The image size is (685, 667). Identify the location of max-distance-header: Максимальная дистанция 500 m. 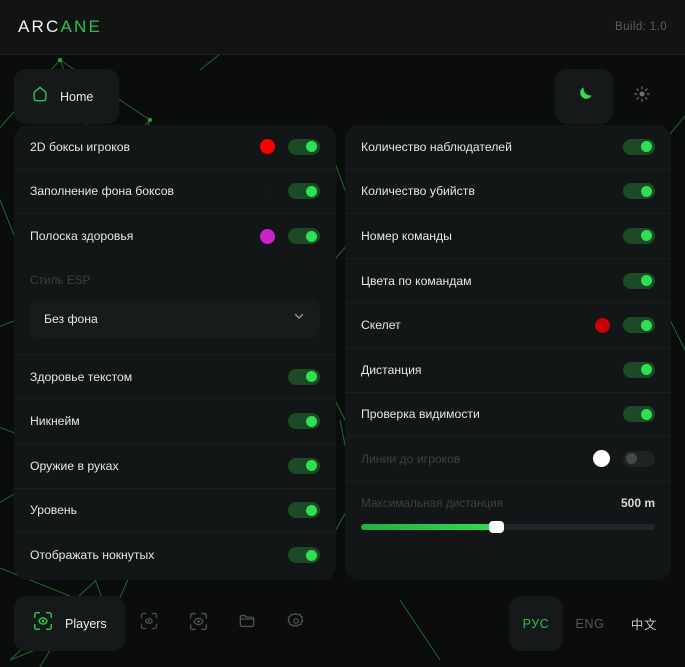
(508, 503).